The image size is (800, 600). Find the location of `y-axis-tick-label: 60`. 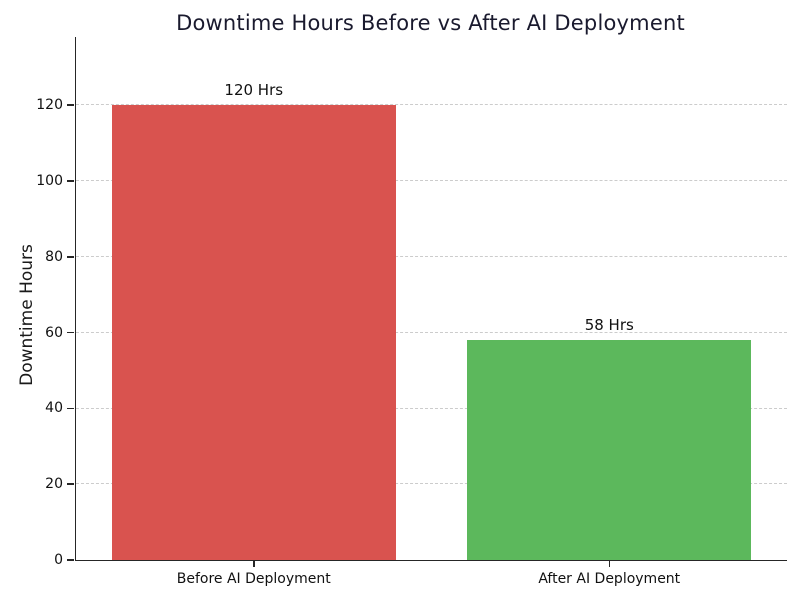

y-axis-tick-label: 60 is located at coordinates (54, 332).